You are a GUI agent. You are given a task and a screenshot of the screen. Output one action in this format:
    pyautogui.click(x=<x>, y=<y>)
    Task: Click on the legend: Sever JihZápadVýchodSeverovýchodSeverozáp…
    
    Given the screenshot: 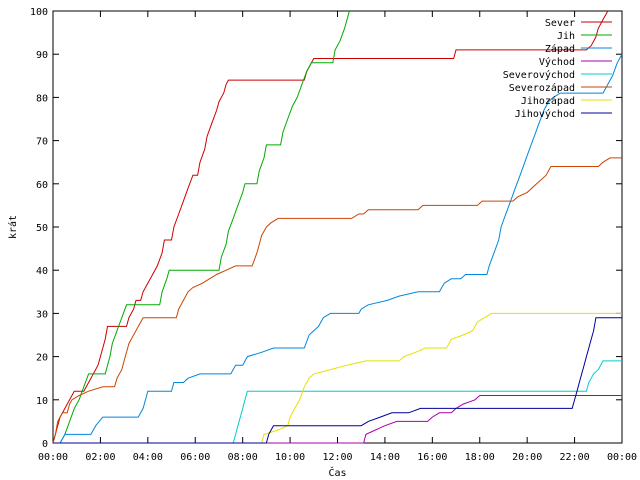 What is the action you would take?
    pyautogui.click(x=557, y=69)
    